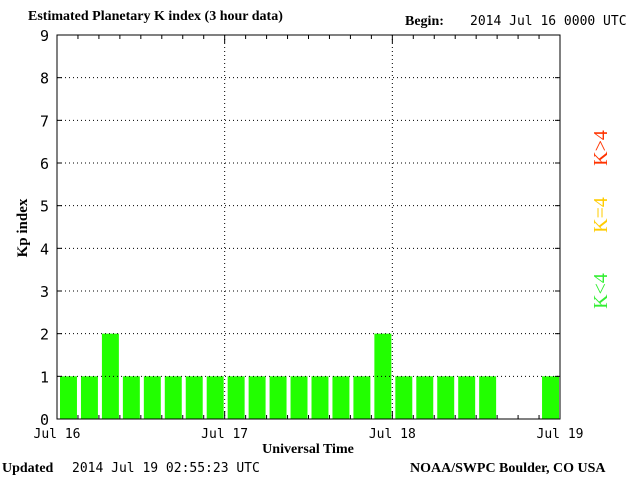 The image size is (640, 480). Describe the element at coordinates (392, 434) in the screenshot. I see `x-tick-label: Jul 18` at that location.